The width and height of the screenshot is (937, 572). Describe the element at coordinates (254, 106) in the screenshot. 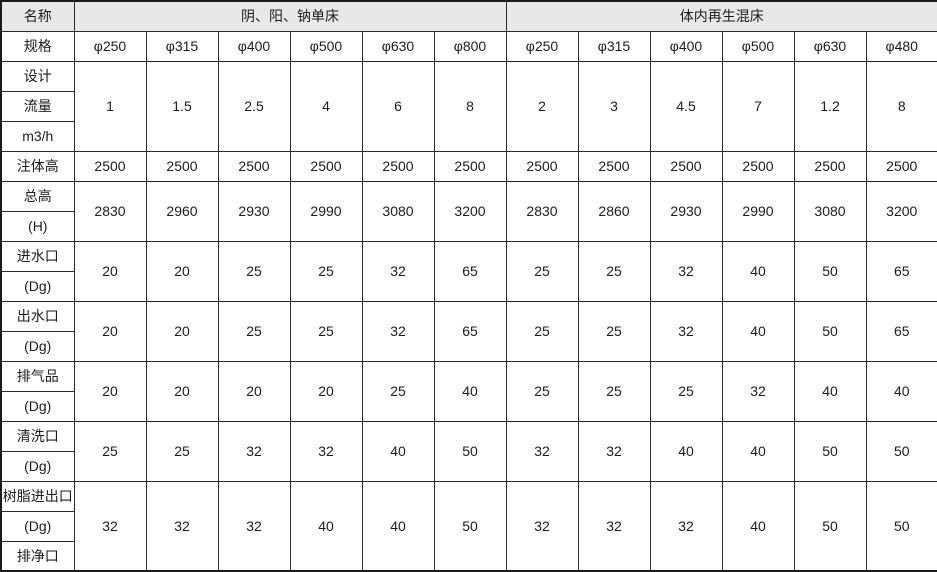

I see `data-cell: 2.5` at that location.